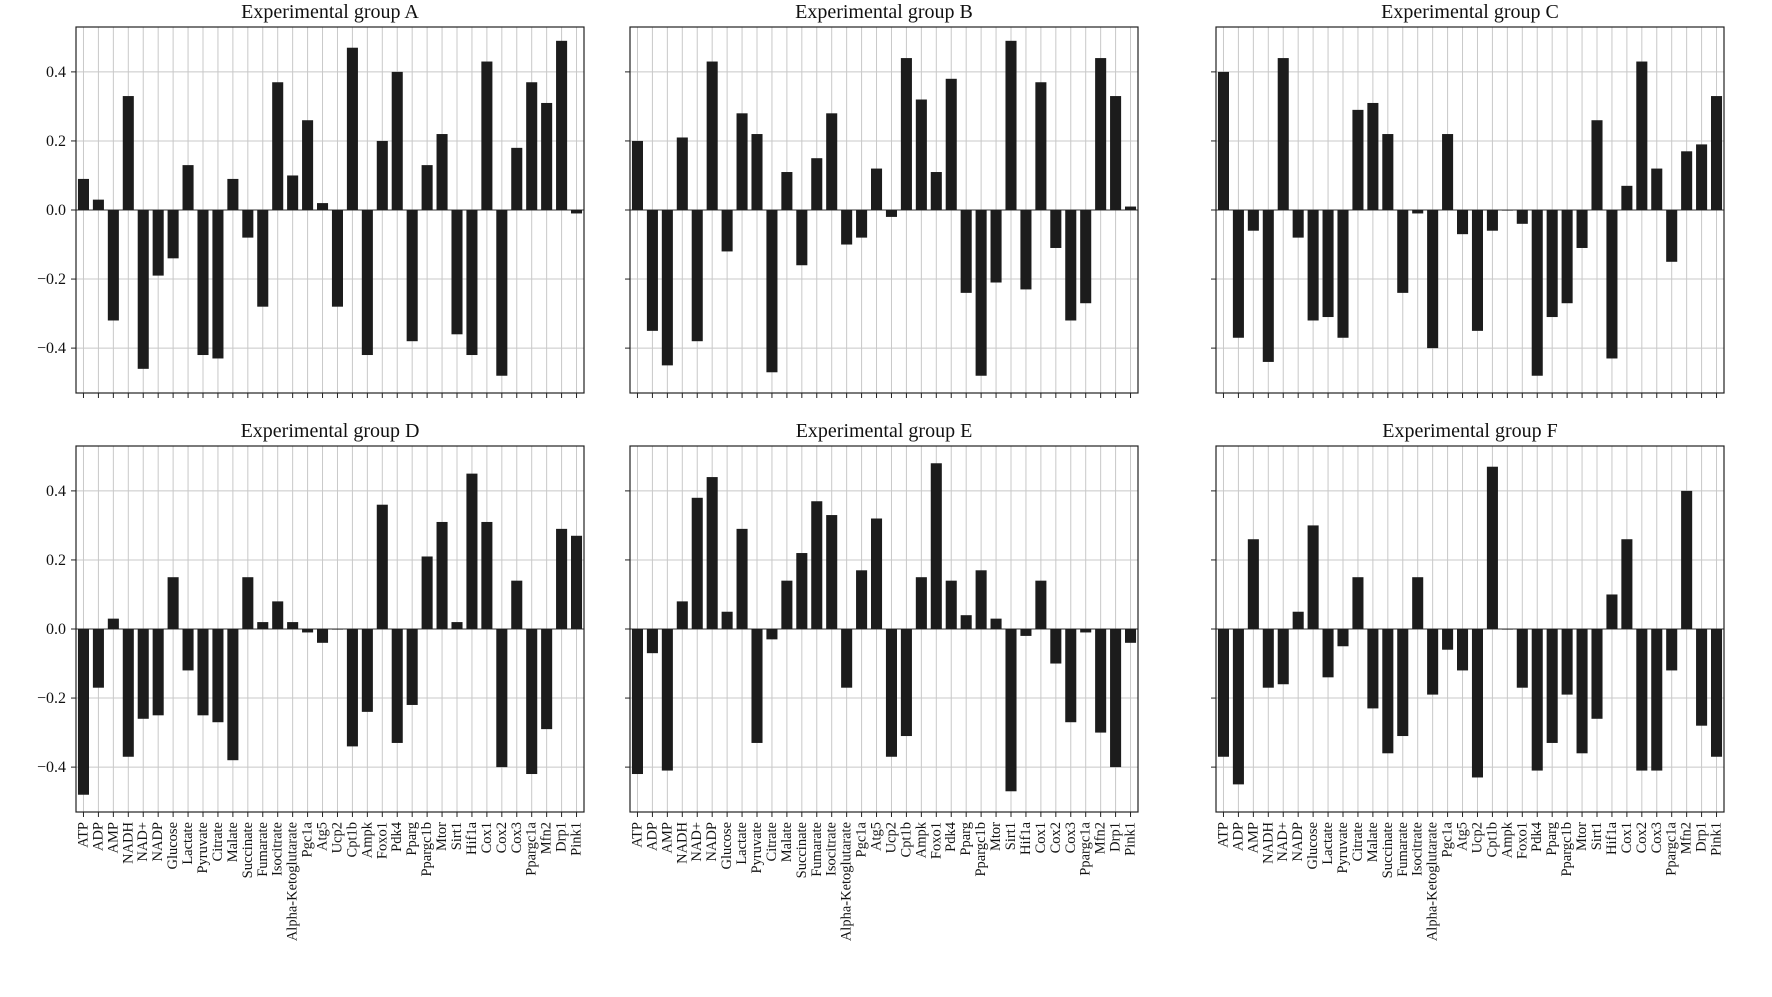  What do you see at coordinates (1657, 837) in the screenshot?
I see `x-tick-label: Cox3` at bounding box center [1657, 837].